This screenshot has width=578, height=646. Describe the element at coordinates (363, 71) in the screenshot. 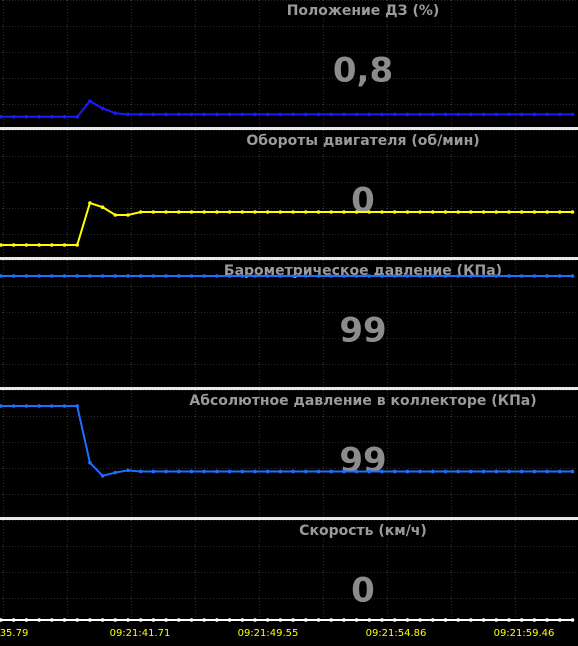

I see `current-value: 0,8` at that location.